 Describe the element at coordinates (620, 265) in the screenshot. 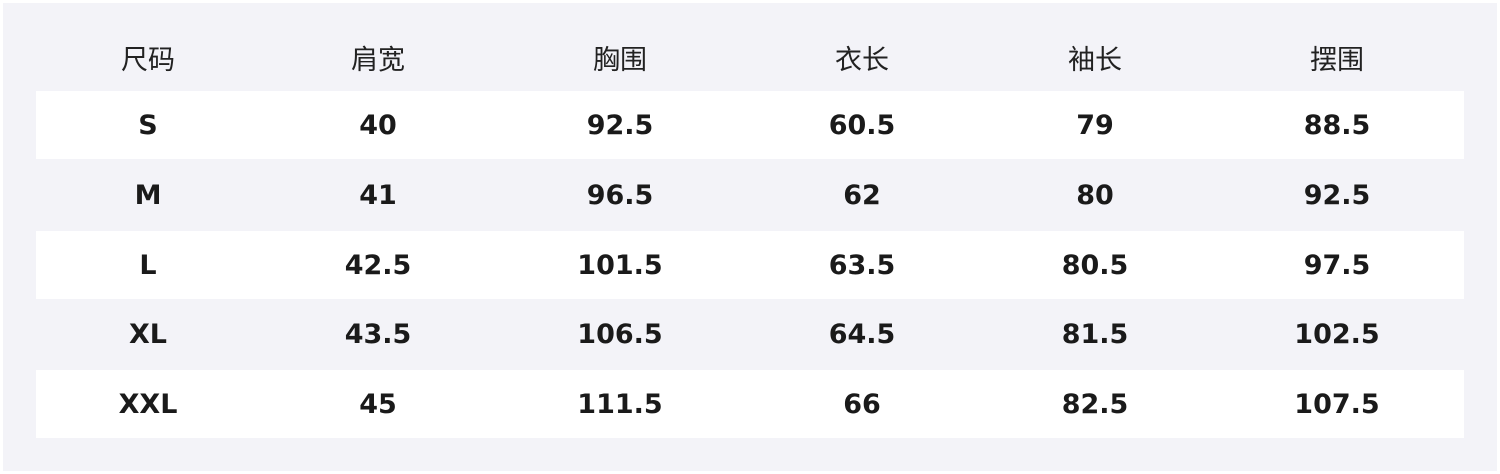

I see `cell-chest: 101.5` at that location.